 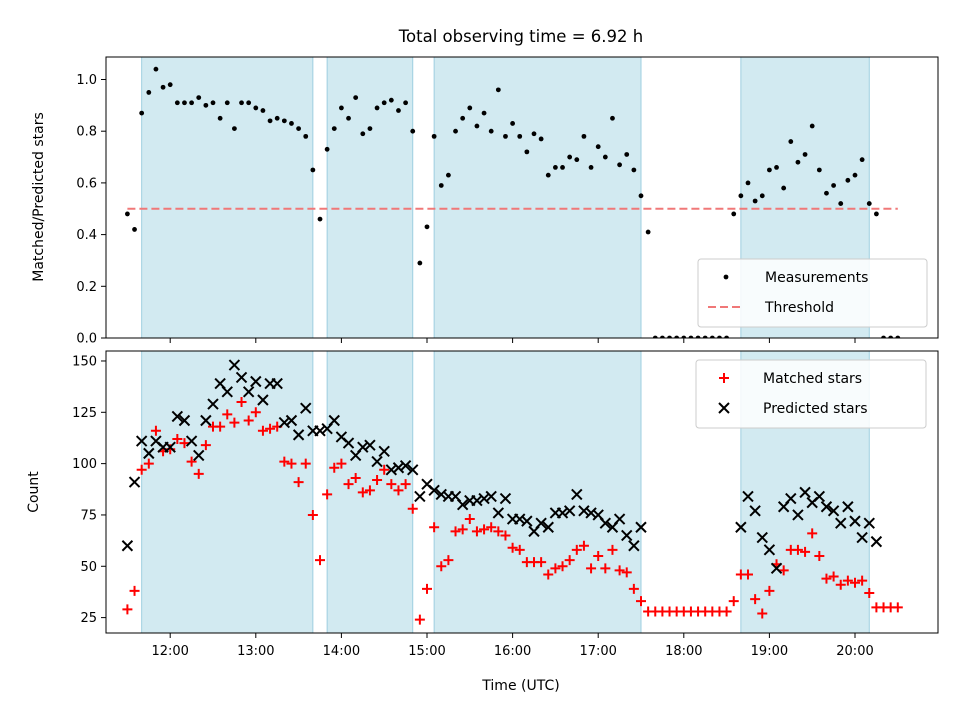 I want to click on top-legend-box, so click(x=812, y=293).